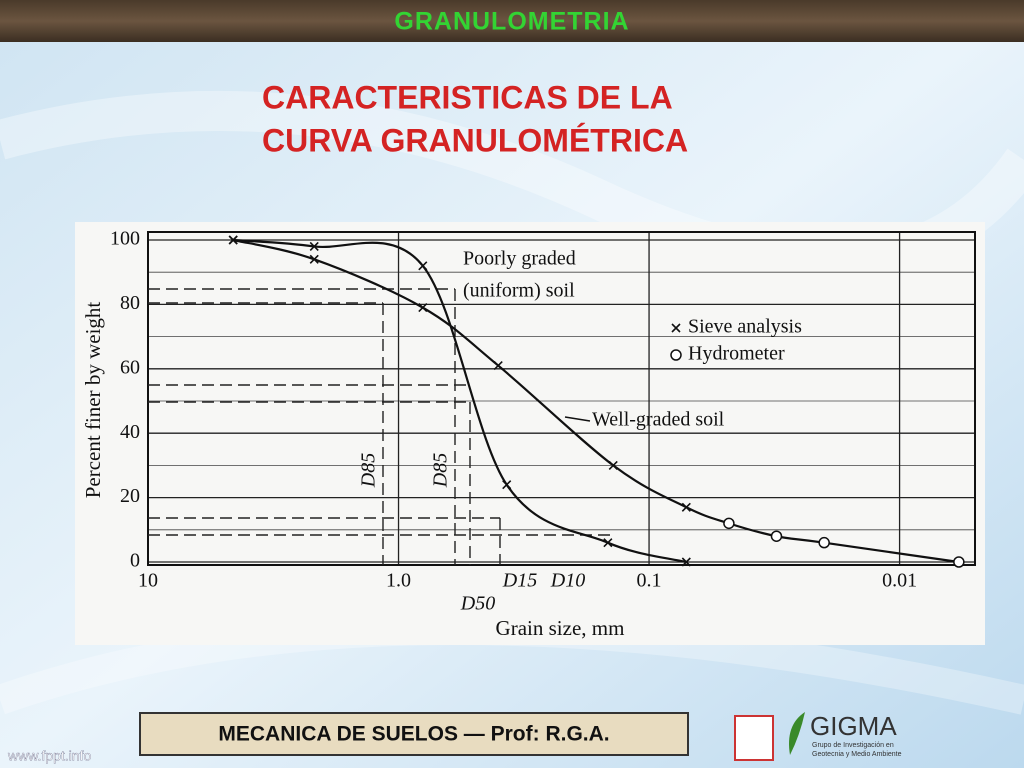 The height and width of the screenshot is (768, 1024). Describe the element at coordinates (853, 726) in the screenshot. I see `logo-name: GIGMA` at that location.